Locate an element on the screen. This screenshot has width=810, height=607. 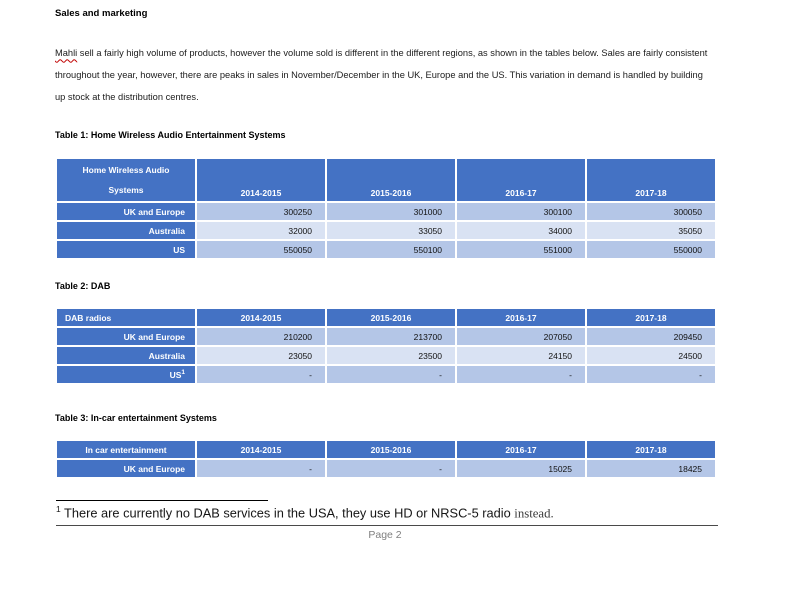
cell-value: 300250 is located at coordinates (261, 211).